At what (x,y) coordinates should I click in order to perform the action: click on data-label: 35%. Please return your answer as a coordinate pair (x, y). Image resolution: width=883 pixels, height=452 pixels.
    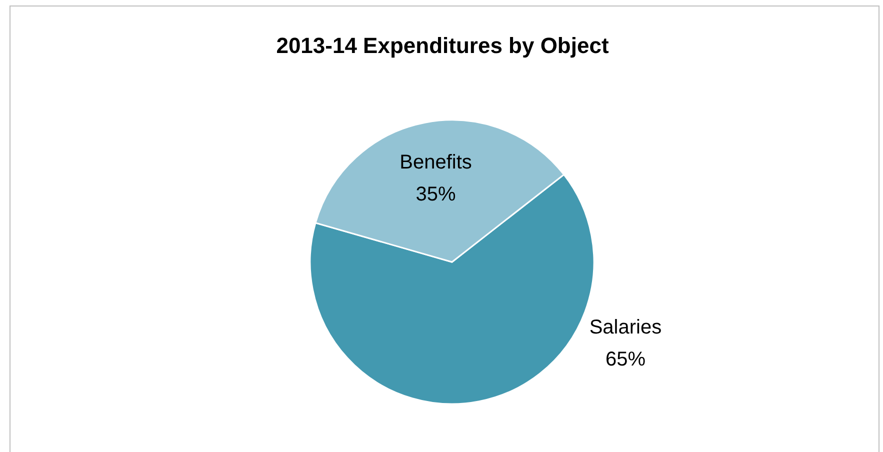
    Looking at the image, I should click on (436, 194).